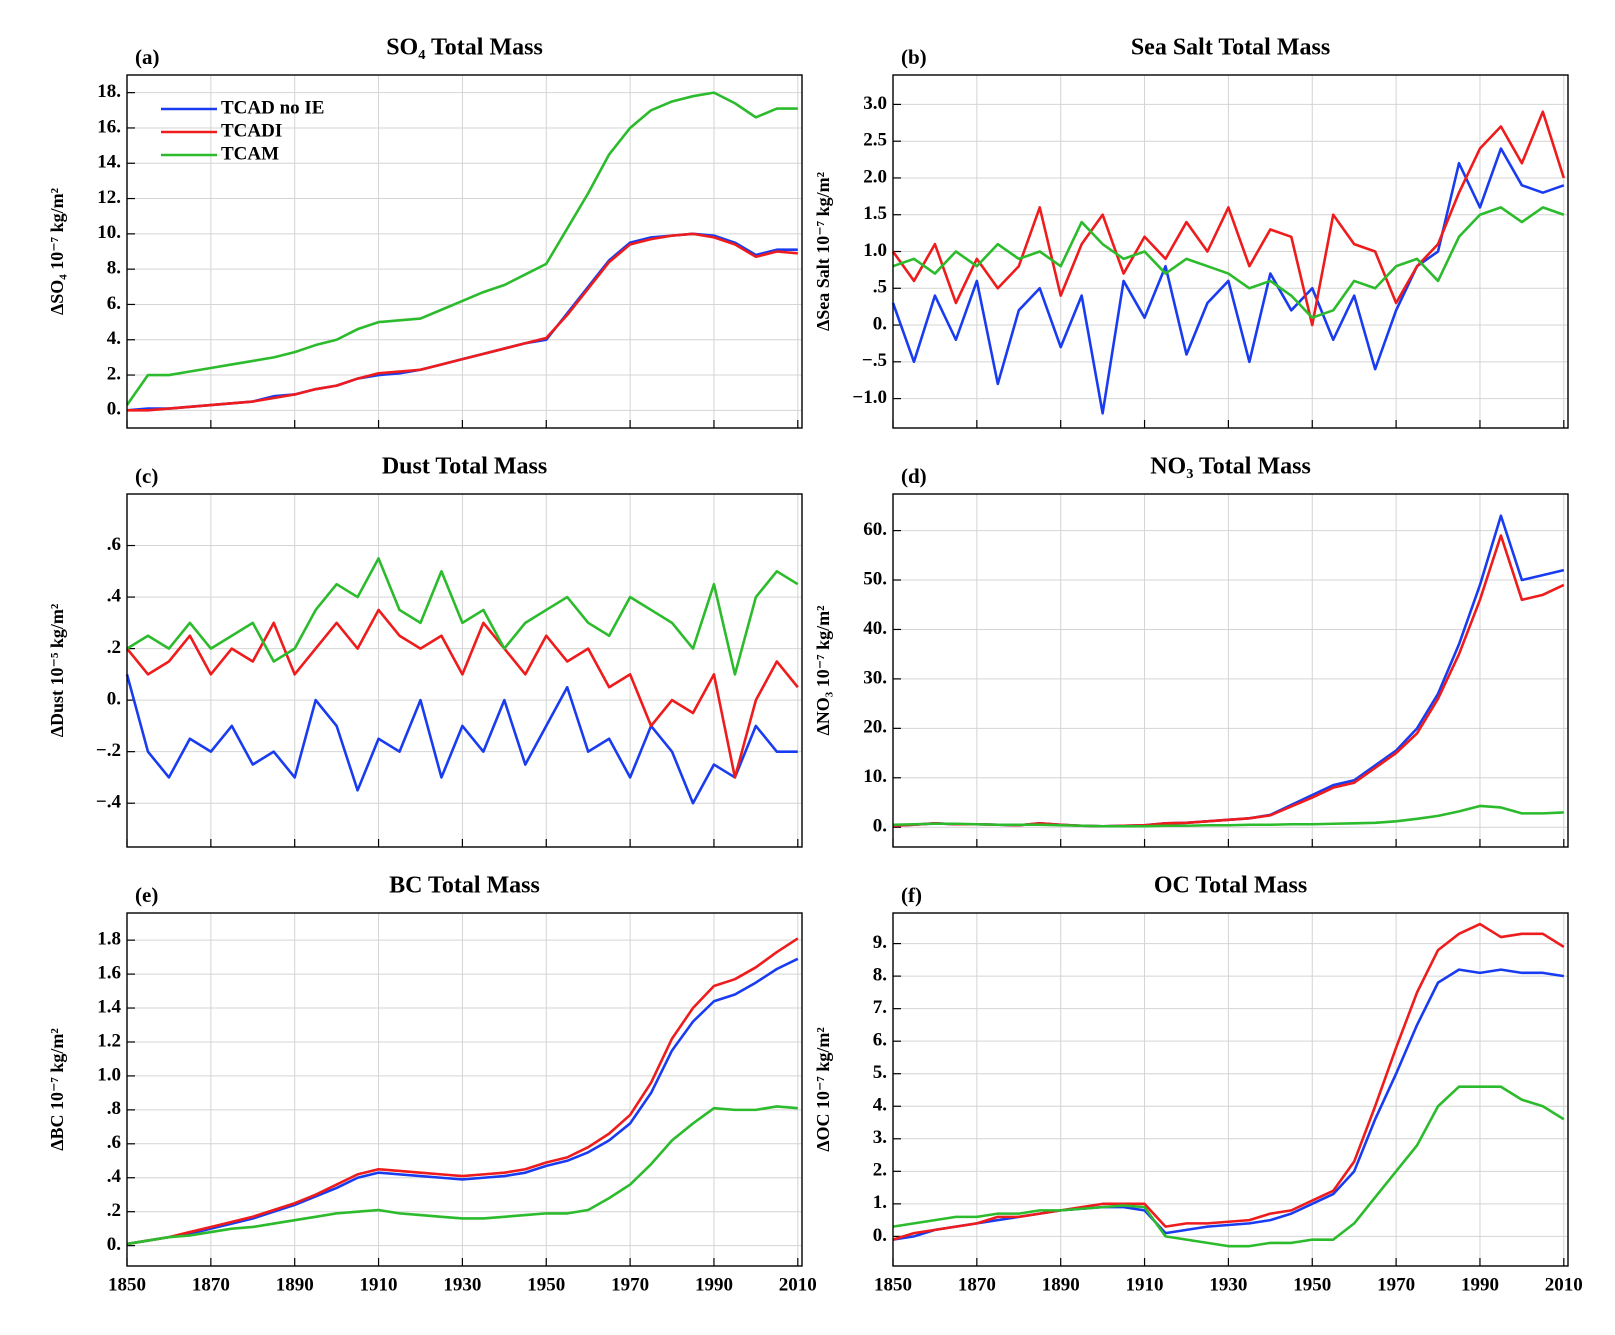 Image resolution: width=1615 pixels, height=1335 pixels. What do you see at coordinates (880, 942) in the screenshot?
I see `y-tick-label: 9.` at bounding box center [880, 942].